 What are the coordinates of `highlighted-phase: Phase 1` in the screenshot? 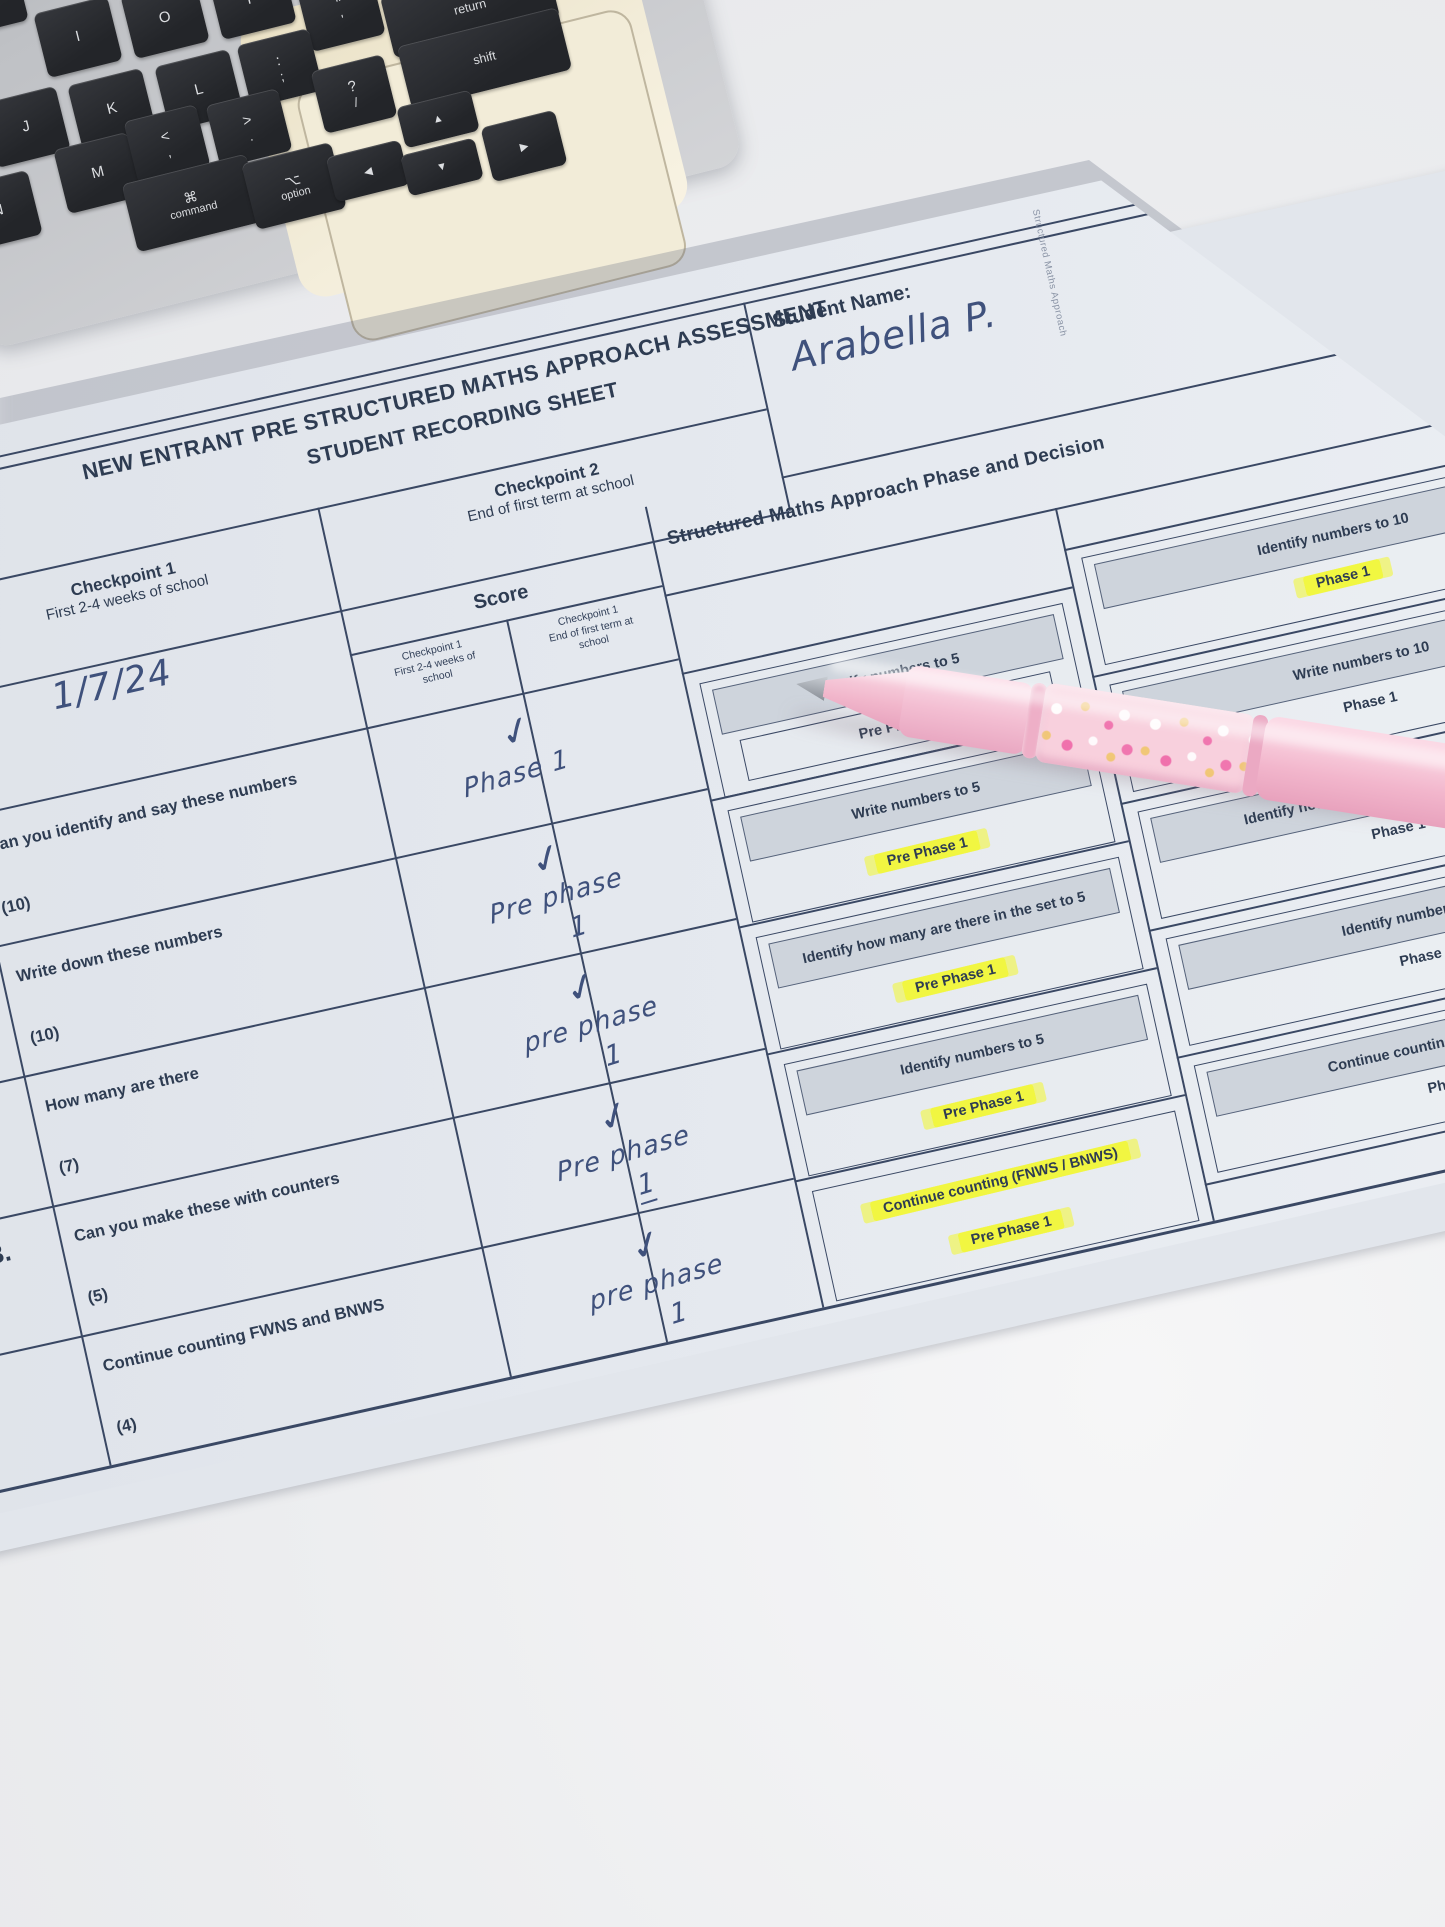 It's located at (1343, 577).